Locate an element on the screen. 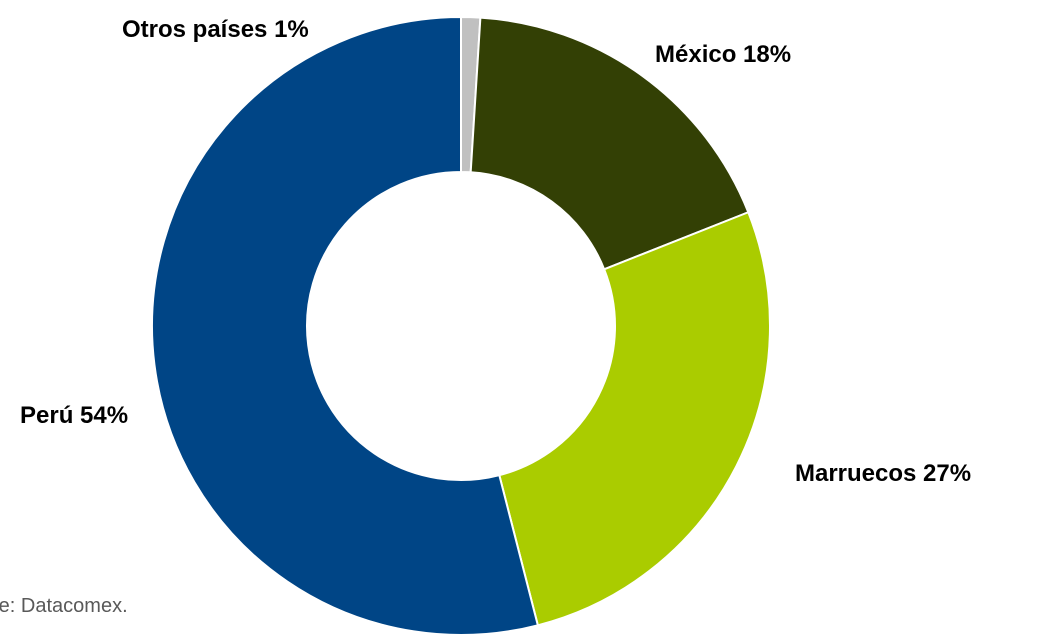 Image resolution: width=1038 pixels, height=642 pixels. slice-mexico is located at coordinates (609, 143).